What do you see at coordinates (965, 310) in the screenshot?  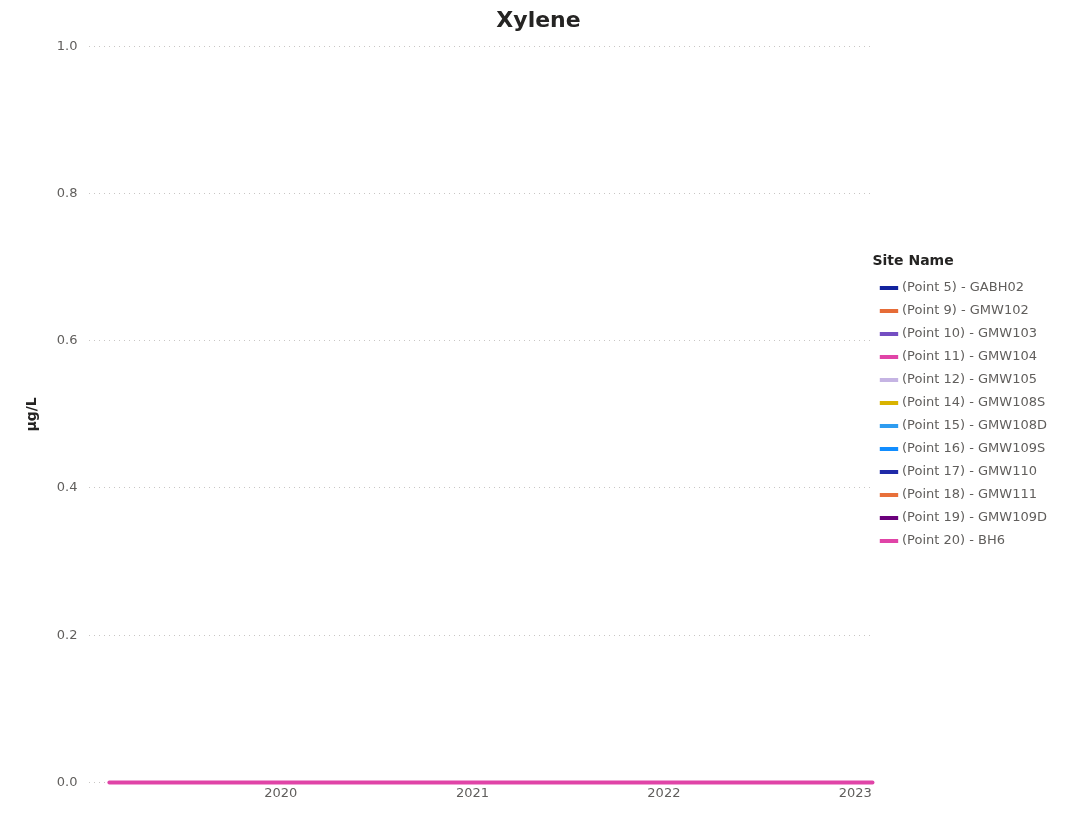 I see `legend-label: (Point 9) - GMW102` at bounding box center [965, 310].